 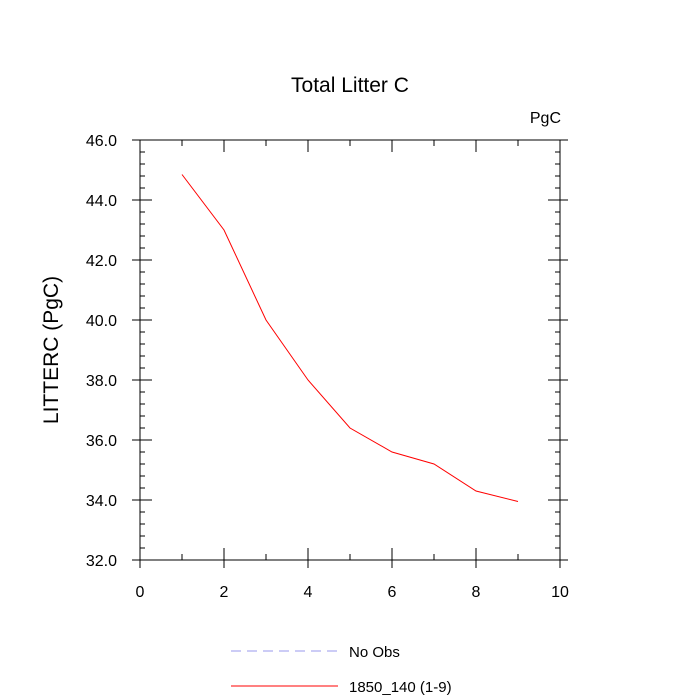 I want to click on y-tick-label: 36.0, so click(x=101, y=441).